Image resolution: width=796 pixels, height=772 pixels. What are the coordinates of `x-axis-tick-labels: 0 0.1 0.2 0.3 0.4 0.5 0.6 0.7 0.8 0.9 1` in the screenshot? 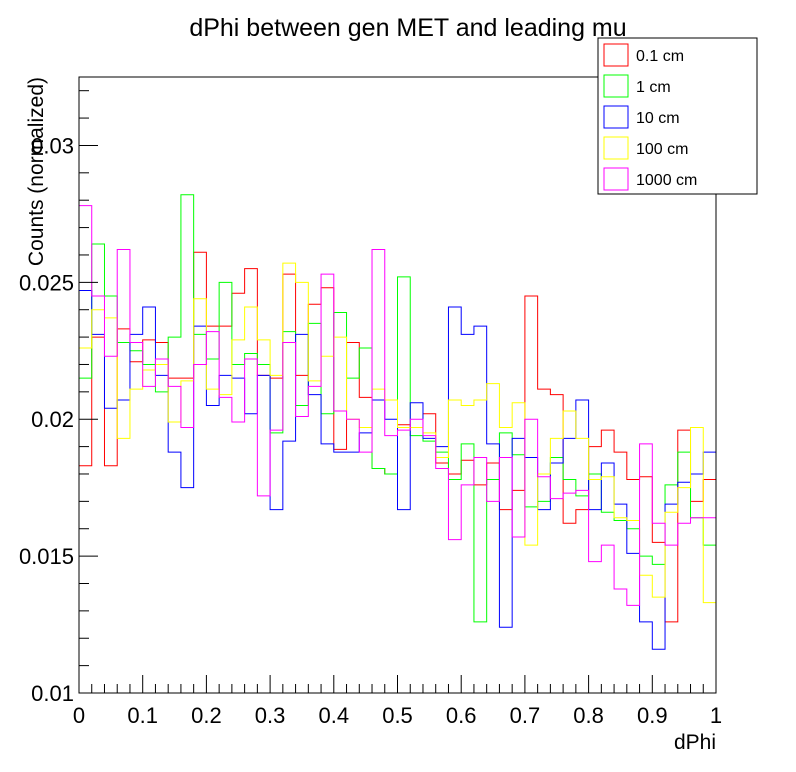 It's located at (397, 715).